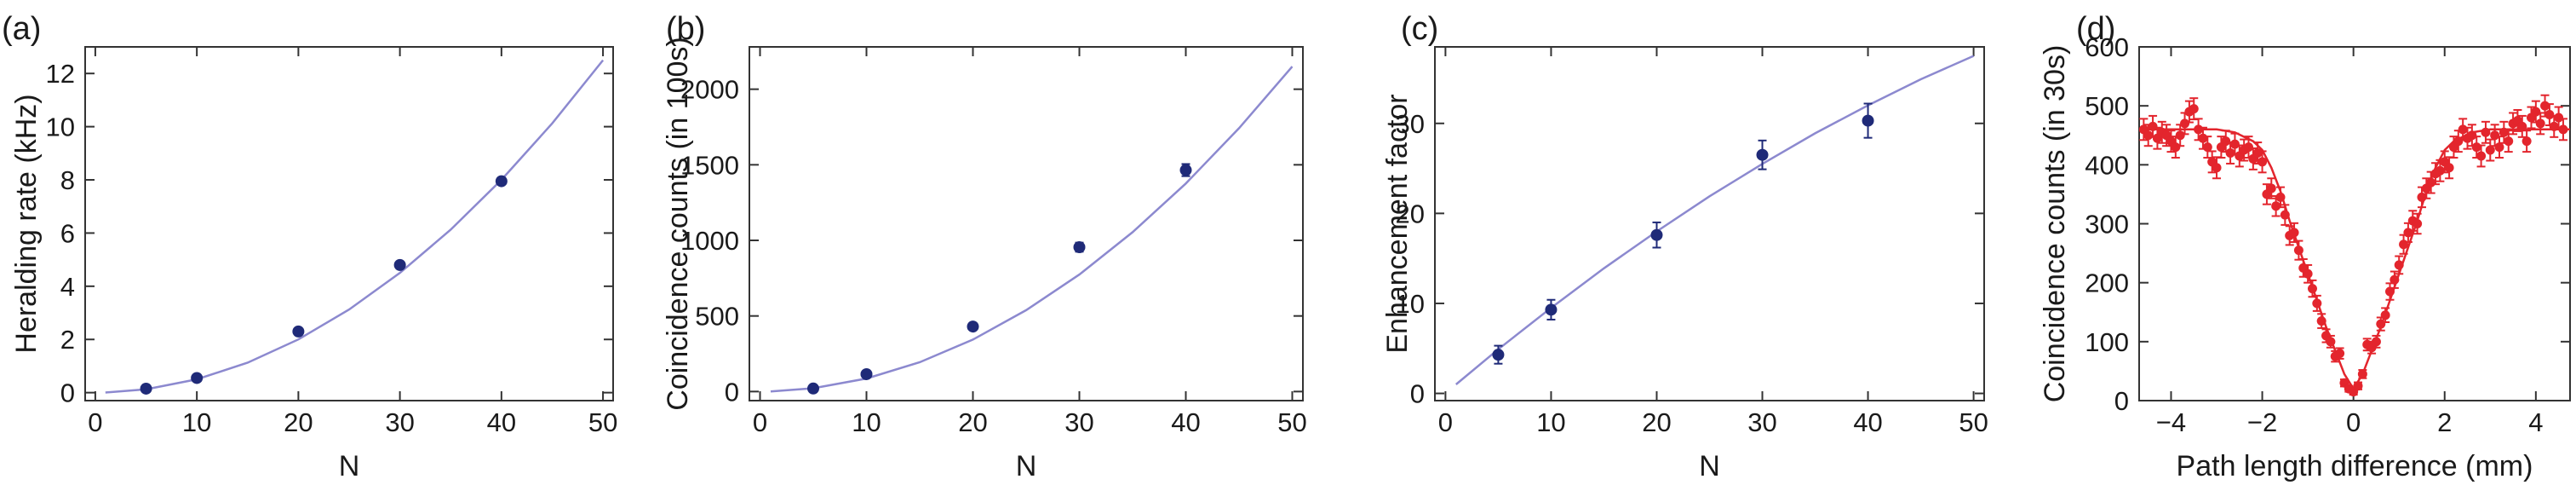  What do you see at coordinates (717, 317) in the screenshot?
I see `y-tick-label: 500` at bounding box center [717, 317].